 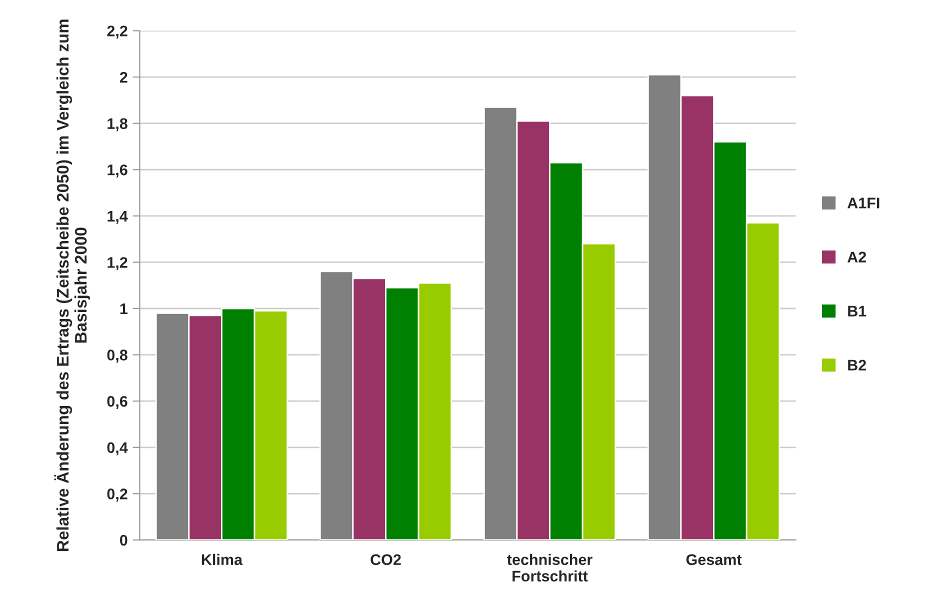 I want to click on y-tick-label: 0,2, so click(x=117, y=495).